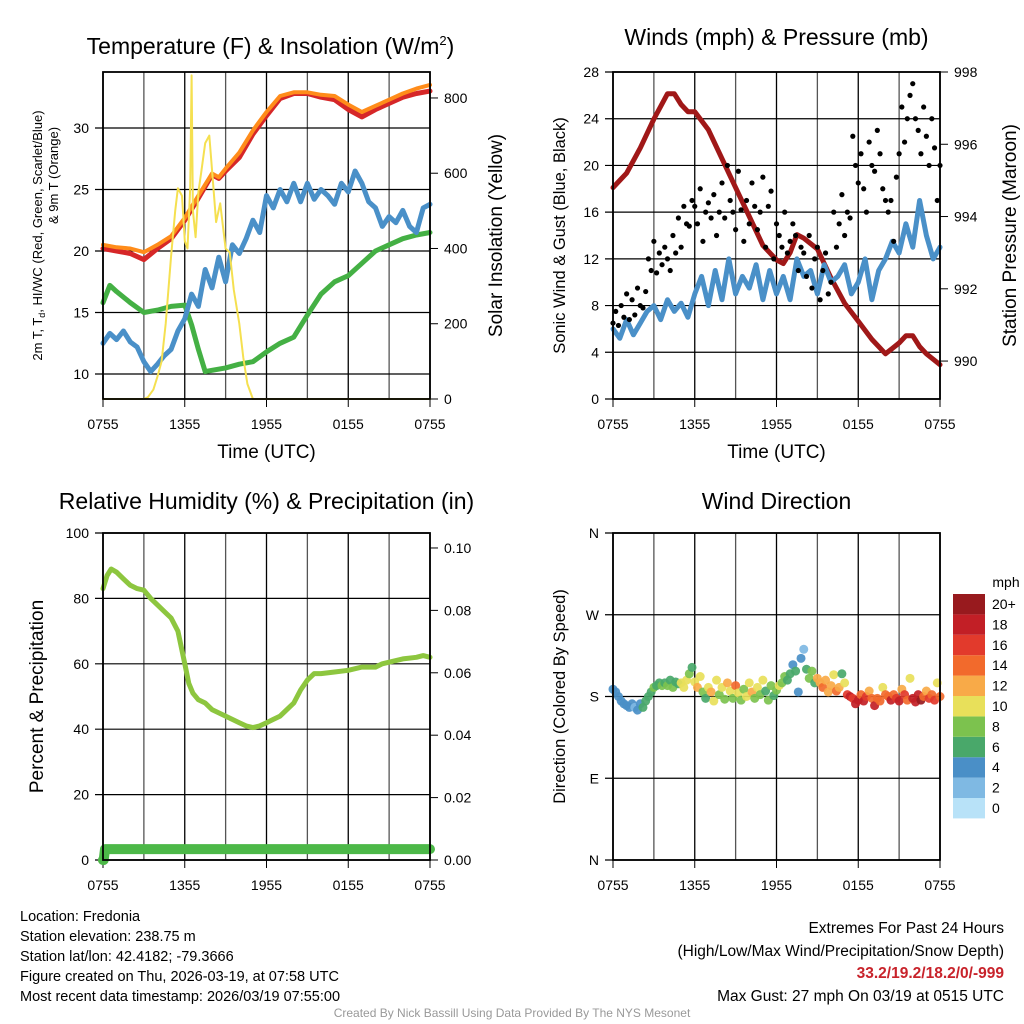 This screenshot has width=1024, height=1024. Describe the element at coordinates (85, 860) in the screenshot. I see `y-tick-label: 0` at that location.